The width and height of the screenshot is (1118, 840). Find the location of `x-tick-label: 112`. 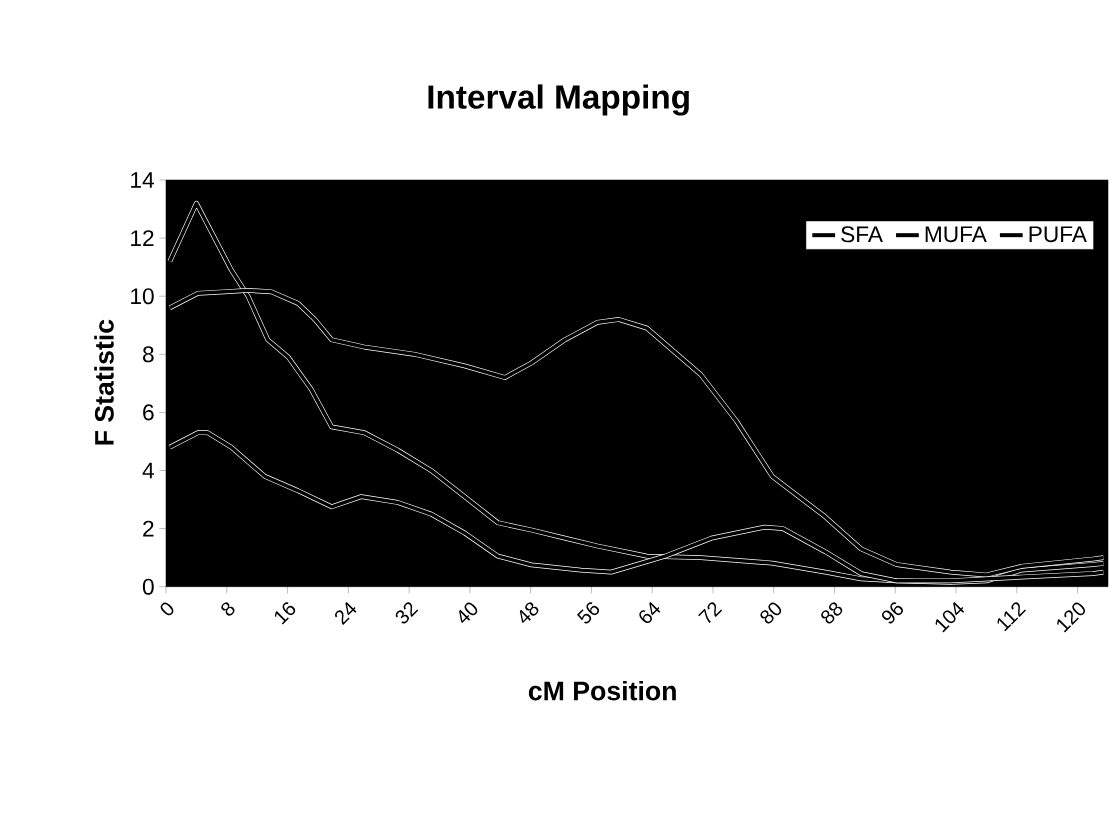

x-tick-label: 112 is located at coordinates (1012, 617).